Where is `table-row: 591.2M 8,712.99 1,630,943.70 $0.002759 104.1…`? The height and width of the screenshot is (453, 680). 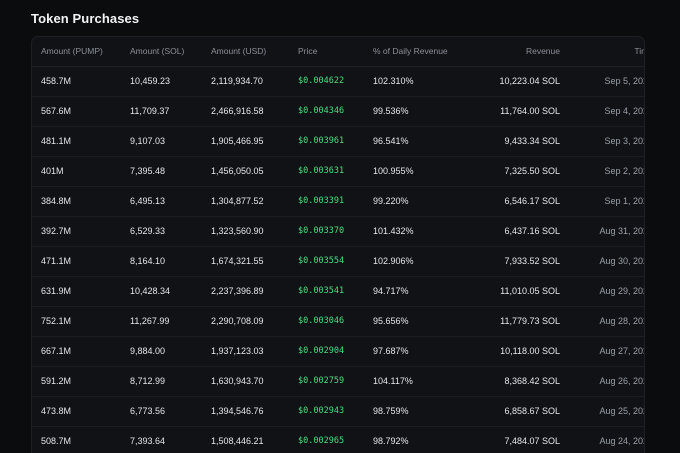
table-row: 591.2M 8,712.99 1,630,943.70 $0.002759 104.1… is located at coordinates (338, 381).